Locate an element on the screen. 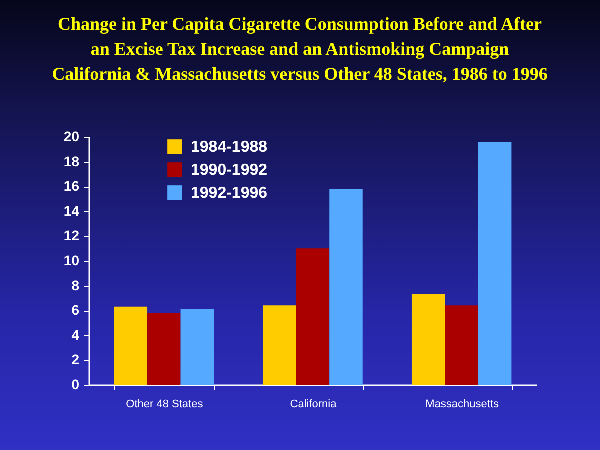  y-tick-label: 12 is located at coordinates (72, 236).